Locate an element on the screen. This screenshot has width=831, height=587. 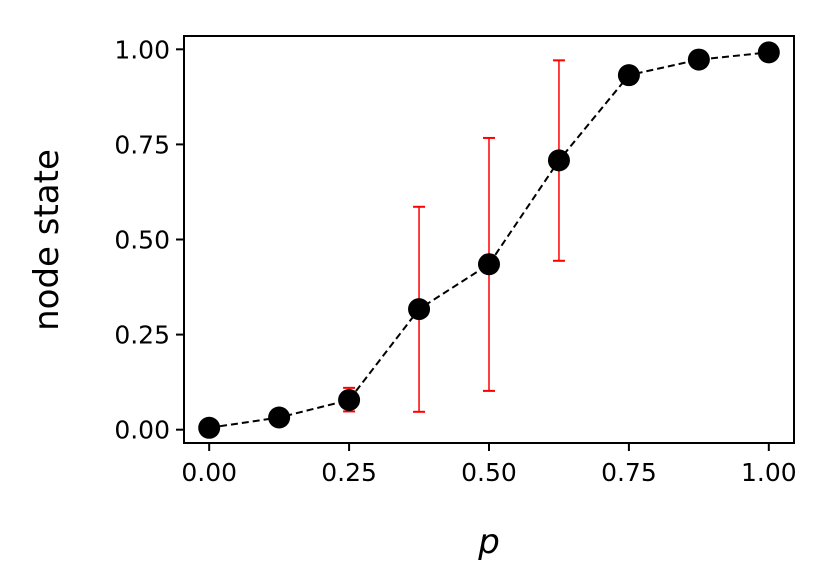
y-tick-label: 0.50 is located at coordinates (142, 240).